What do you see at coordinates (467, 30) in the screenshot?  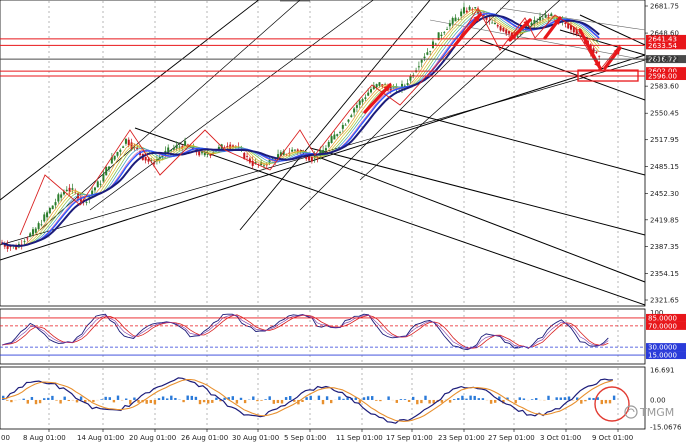 I see `projection-arrow` at bounding box center [467, 30].